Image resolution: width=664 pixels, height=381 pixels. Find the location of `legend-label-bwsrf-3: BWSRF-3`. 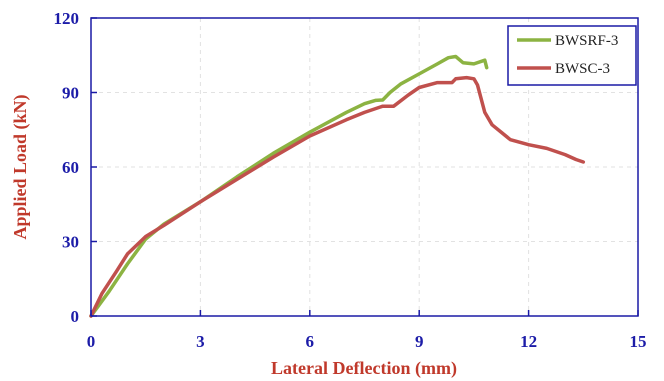

legend-label-bwsrf-3: BWSRF-3 is located at coordinates (586, 41).